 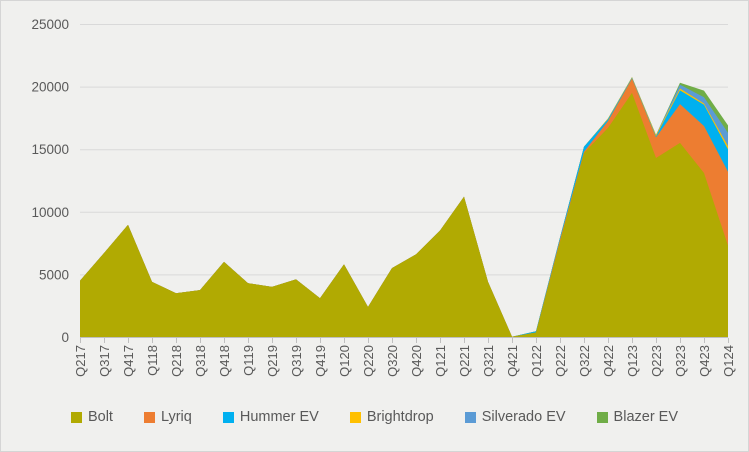 I want to click on x-axis-label-q122: Q122, so click(x=536, y=361).